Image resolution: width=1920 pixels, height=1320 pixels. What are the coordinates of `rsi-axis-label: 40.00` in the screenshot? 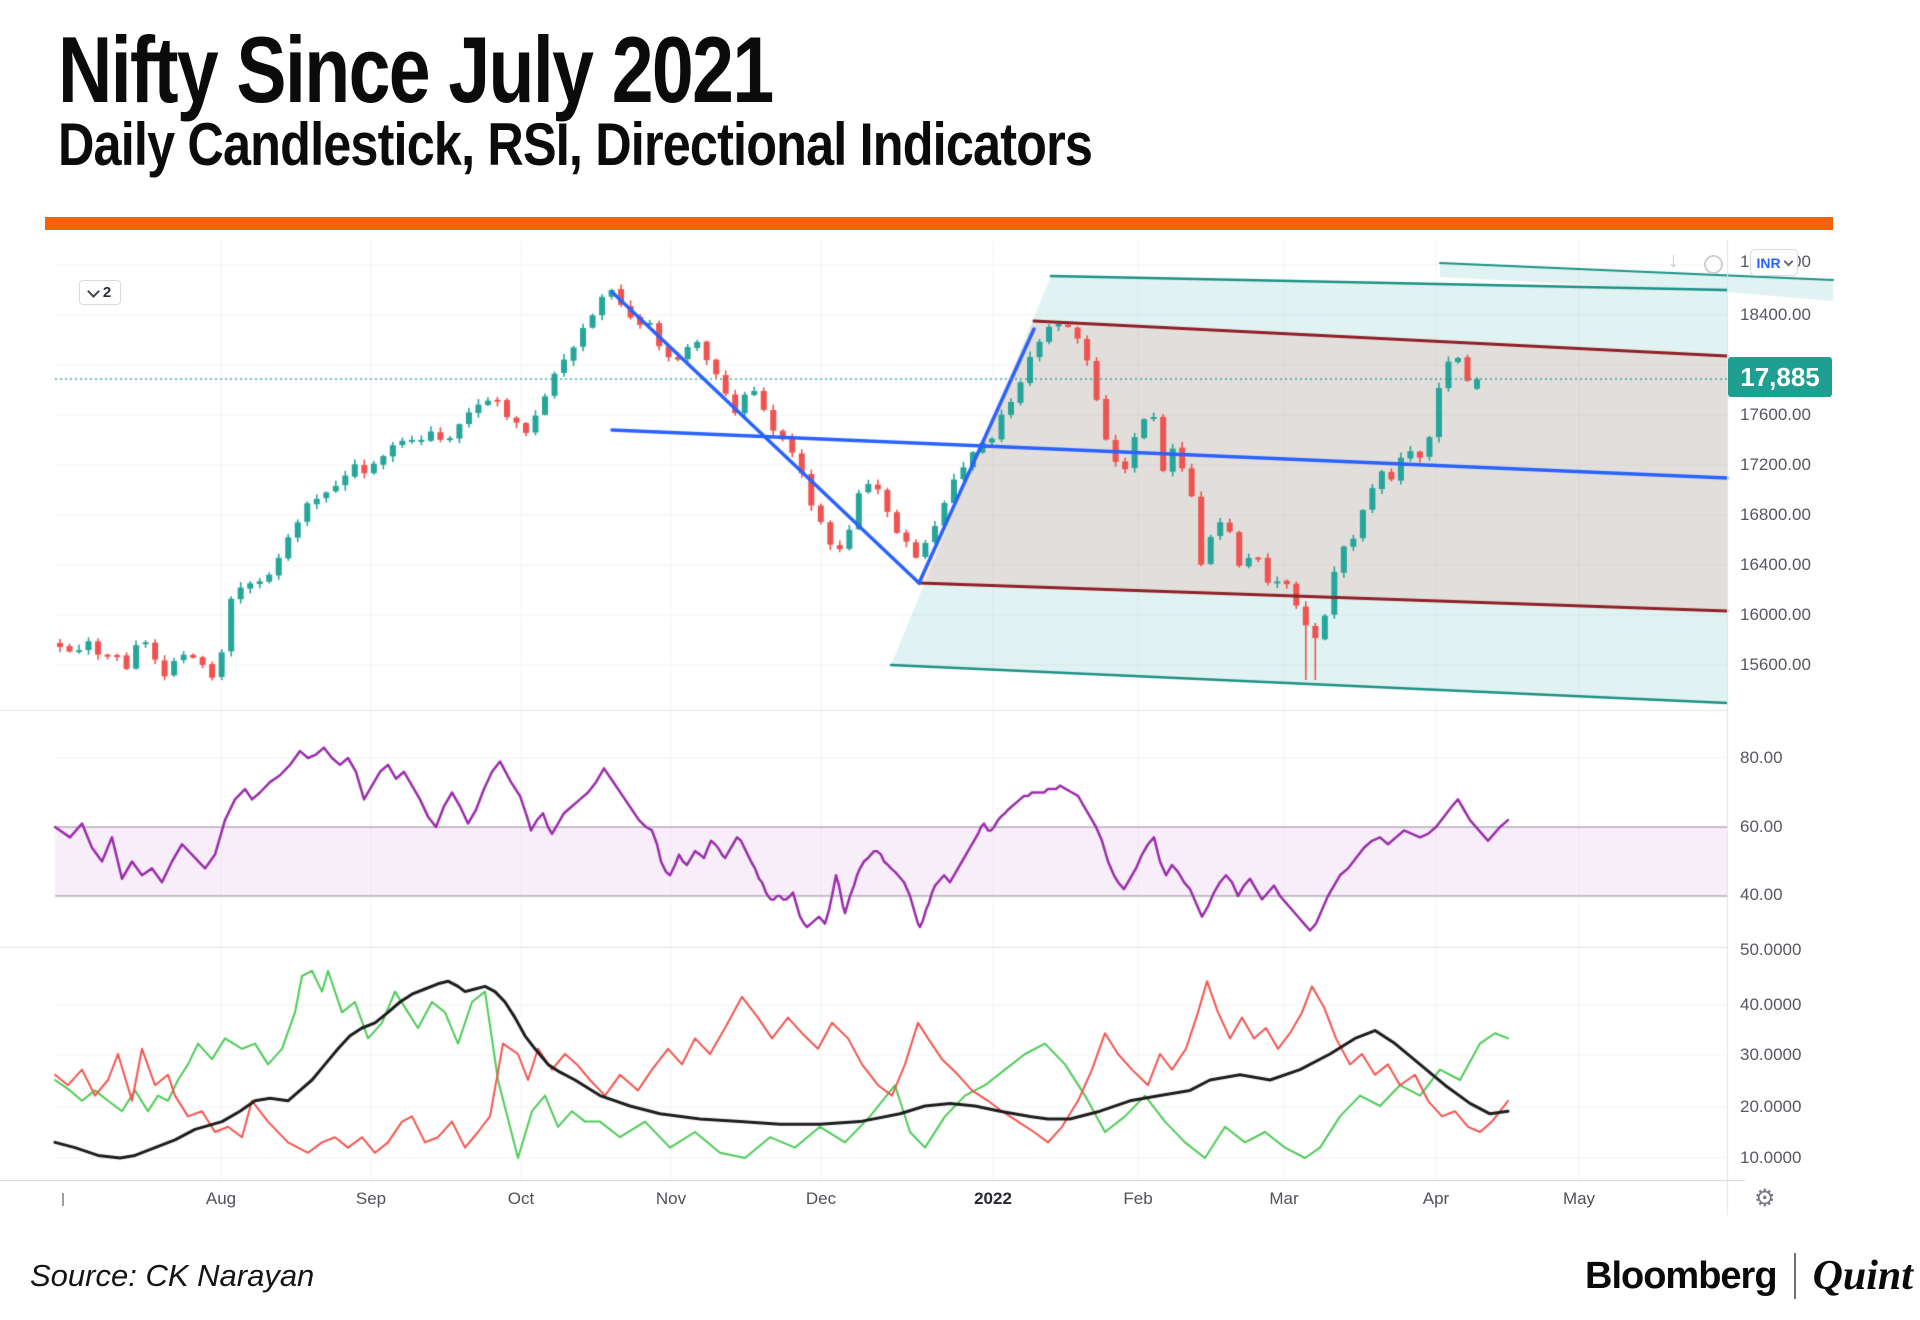 It's located at (1761, 894).